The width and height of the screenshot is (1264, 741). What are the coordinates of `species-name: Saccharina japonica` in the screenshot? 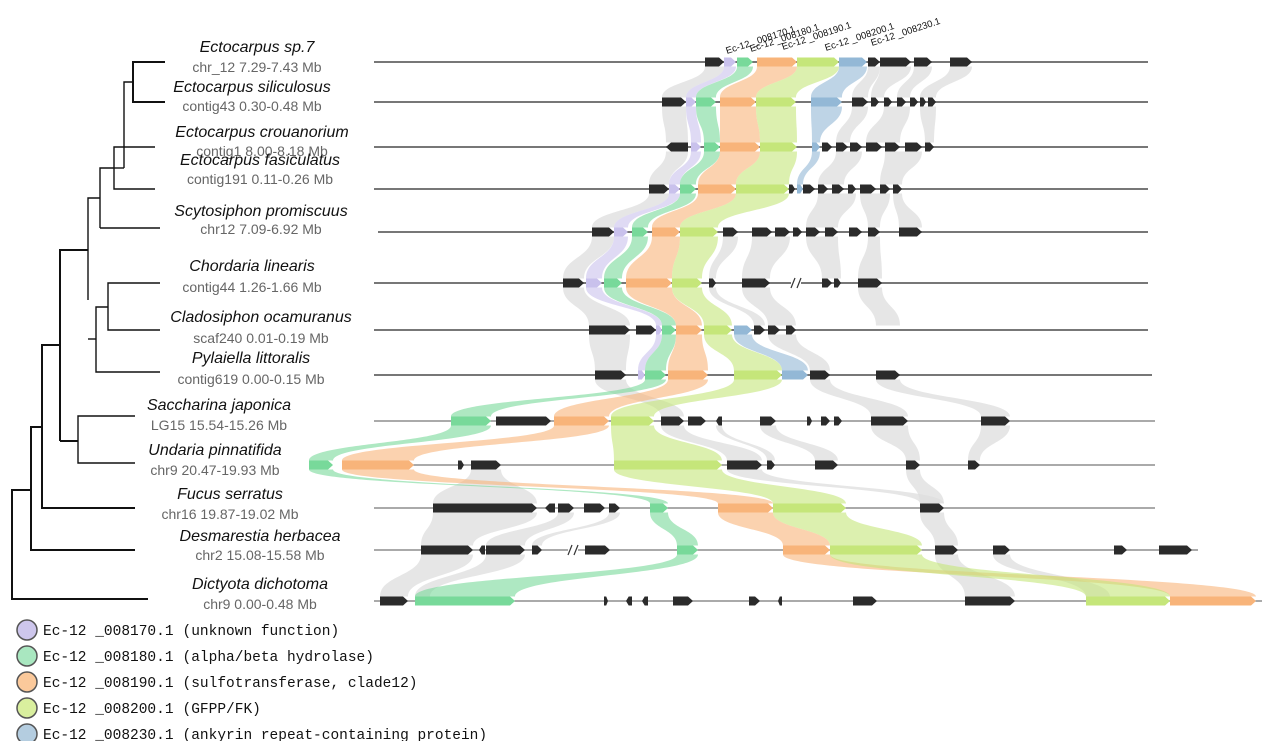 It's located at (219, 405).